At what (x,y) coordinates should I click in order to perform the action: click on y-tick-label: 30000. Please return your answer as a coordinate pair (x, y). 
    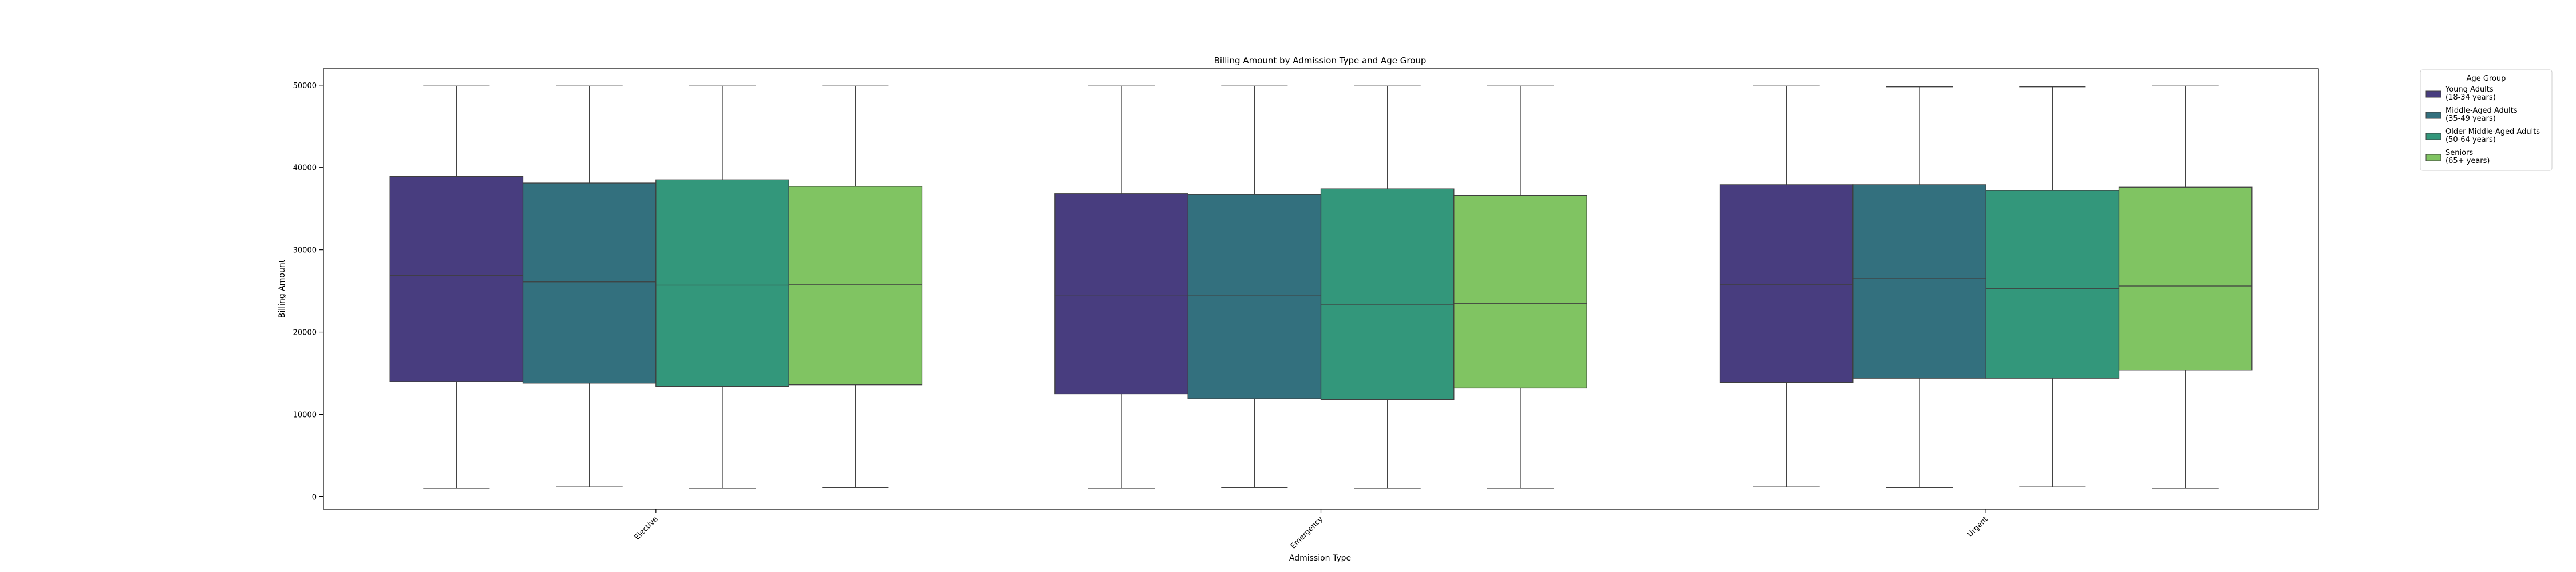
    Looking at the image, I should click on (305, 251).